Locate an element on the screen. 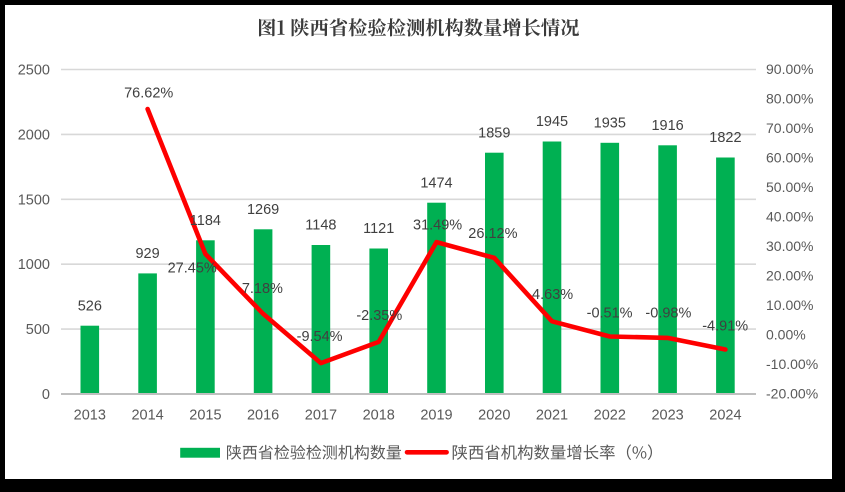 The image size is (845, 492). svg-text: 2021 is located at coordinates (552, 415).